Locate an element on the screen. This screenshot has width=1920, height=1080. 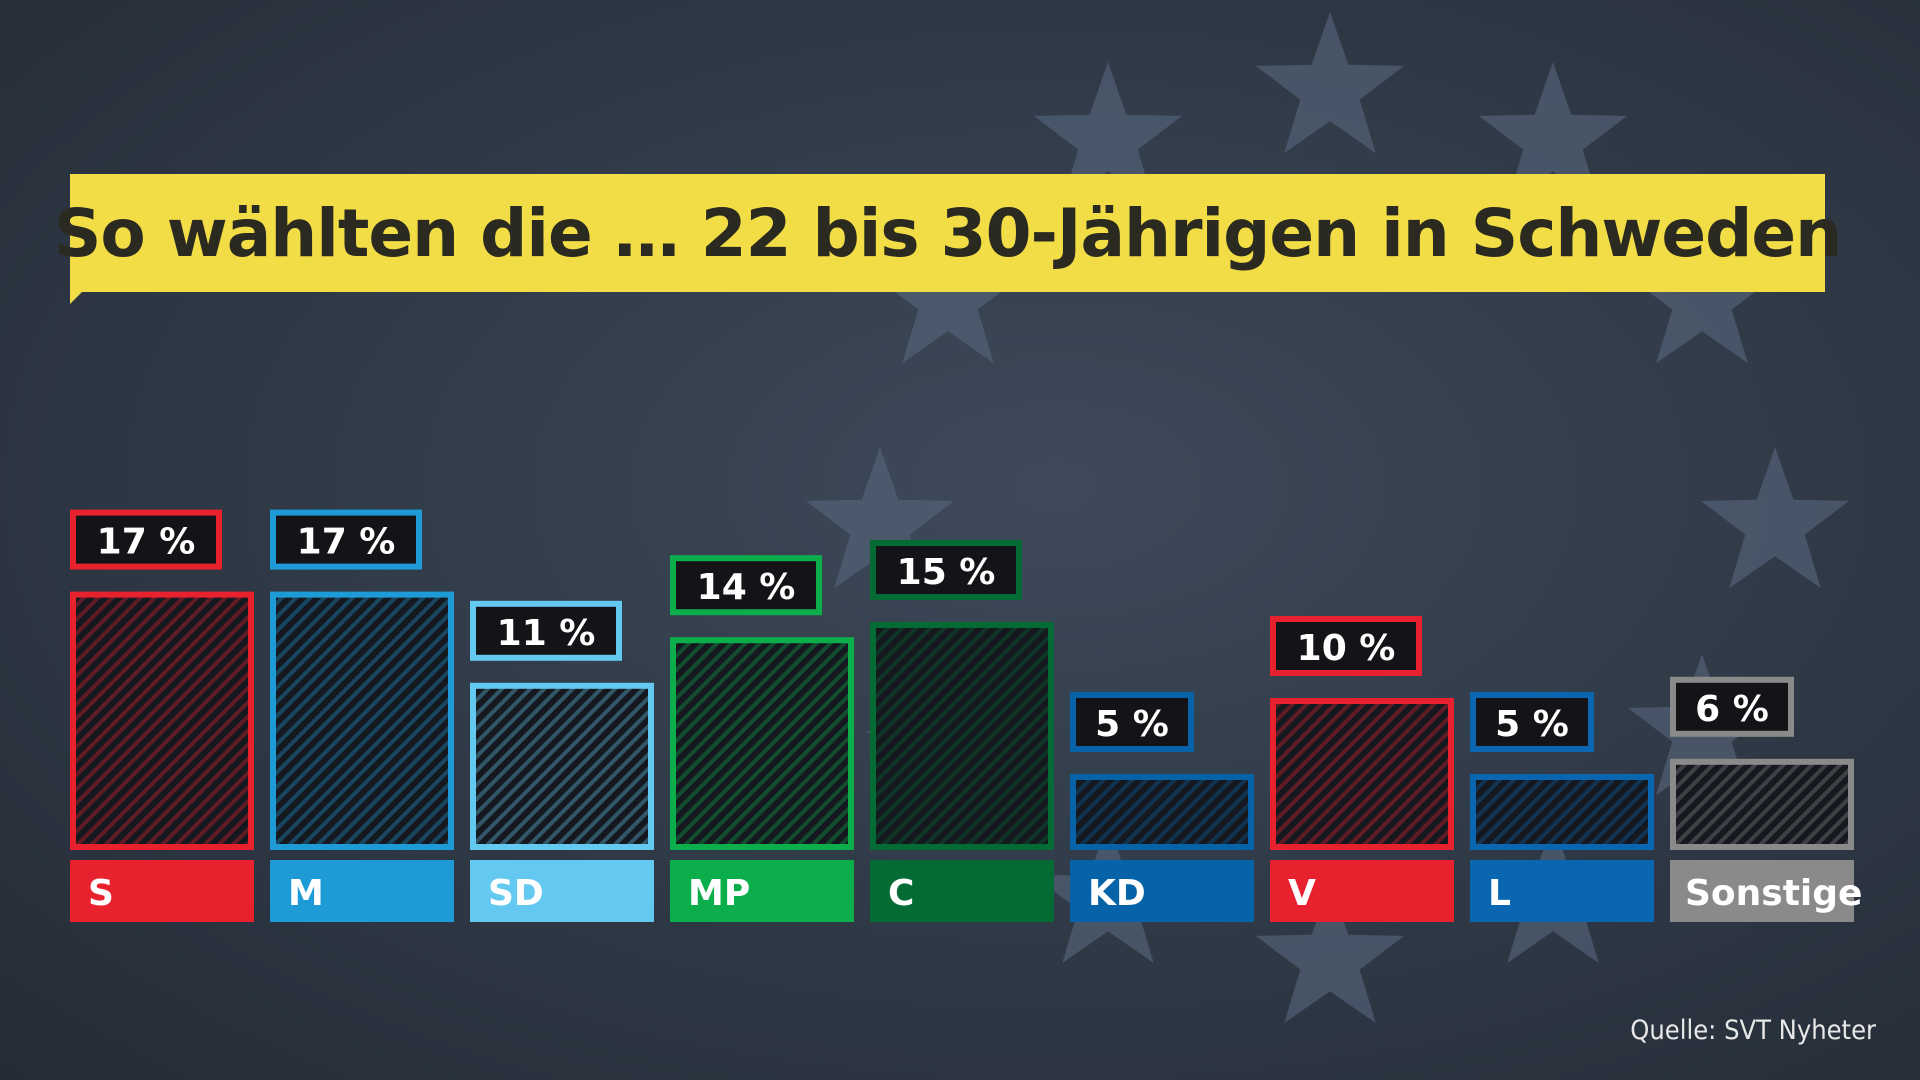
bar-group-sd: SD 11 % is located at coordinates (562, 761).